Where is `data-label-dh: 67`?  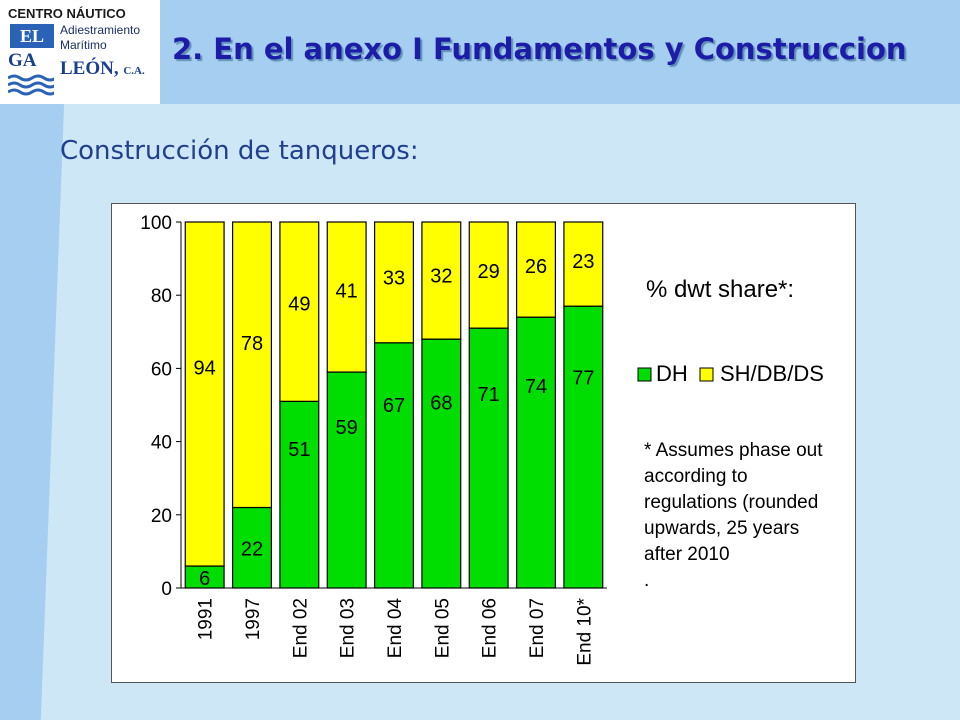
data-label-dh: 67 is located at coordinates (394, 406).